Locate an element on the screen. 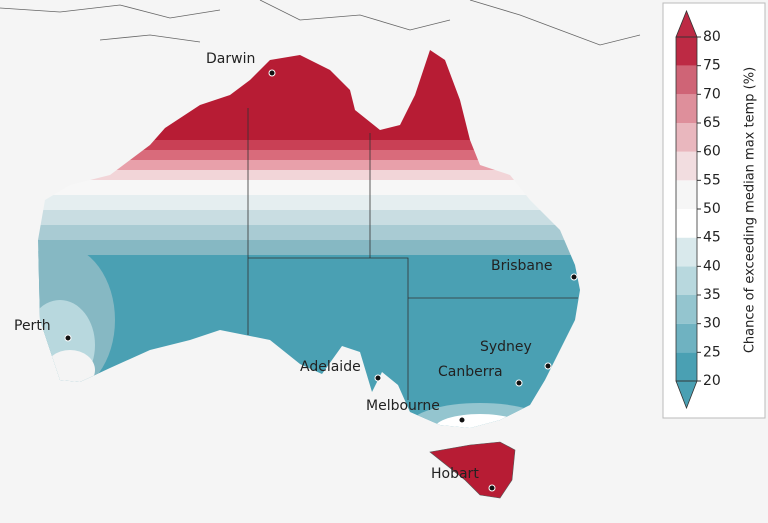 The image size is (768, 523). colorbar-tick-label: 80 is located at coordinates (712, 37).